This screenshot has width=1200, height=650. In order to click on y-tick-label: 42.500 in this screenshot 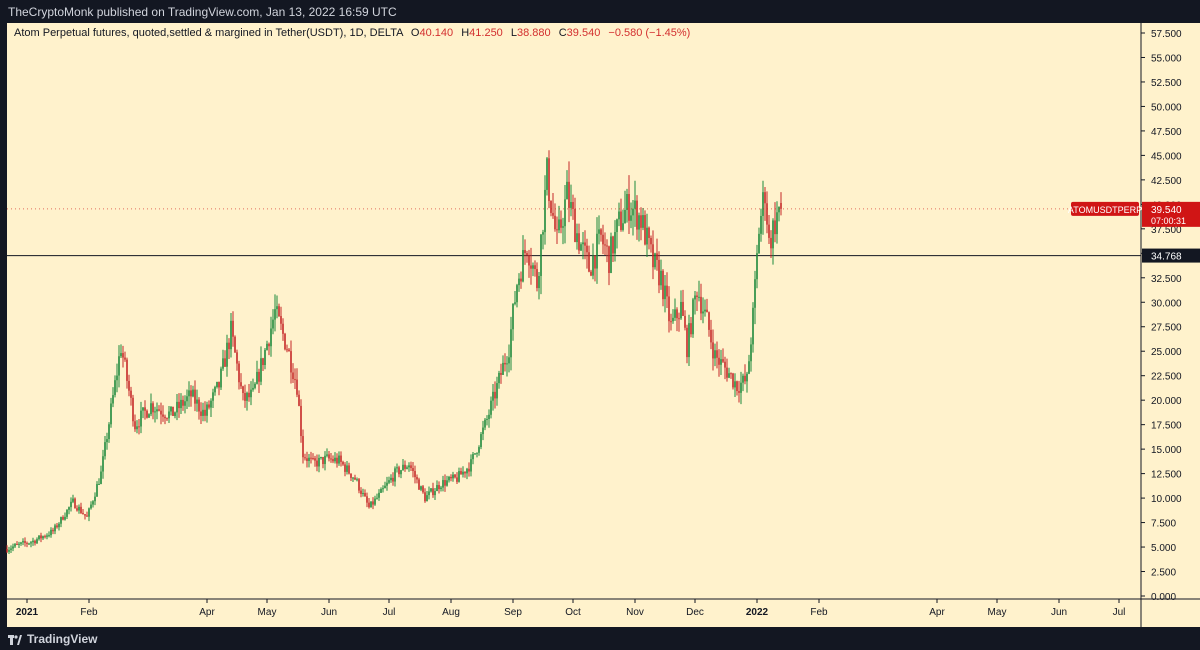, I will do `click(1166, 181)`.